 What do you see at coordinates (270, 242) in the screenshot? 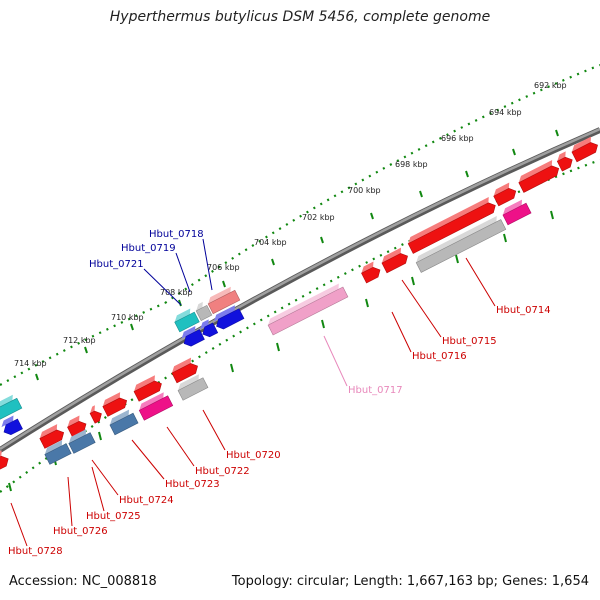
I see `scale-label-6: 704 kbp` at bounding box center [270, 242].